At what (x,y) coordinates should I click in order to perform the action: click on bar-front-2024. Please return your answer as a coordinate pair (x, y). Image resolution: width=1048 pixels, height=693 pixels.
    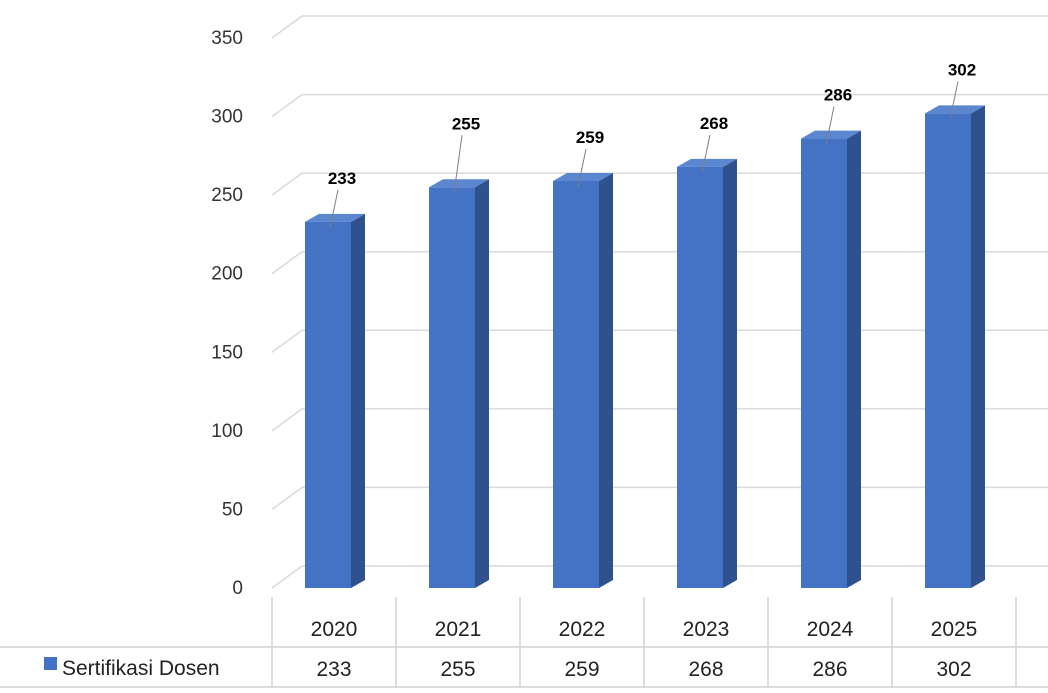
    Looking at the image, I should click on (824, 363).